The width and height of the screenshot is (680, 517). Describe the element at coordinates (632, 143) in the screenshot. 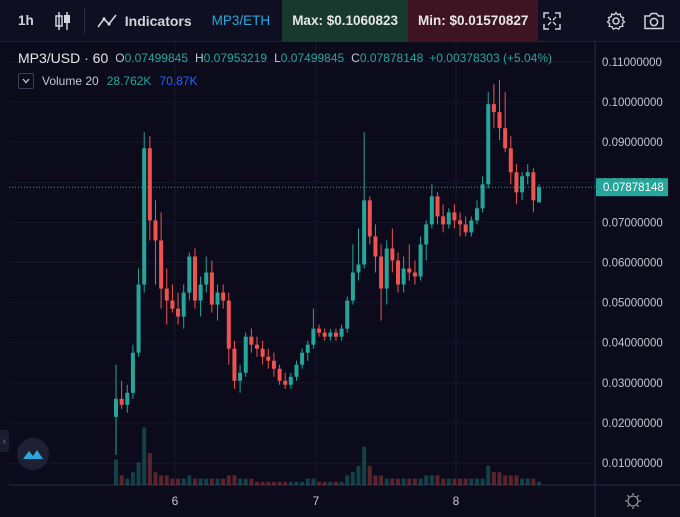

I see `price-tick-label: 0.09000000` at that location.